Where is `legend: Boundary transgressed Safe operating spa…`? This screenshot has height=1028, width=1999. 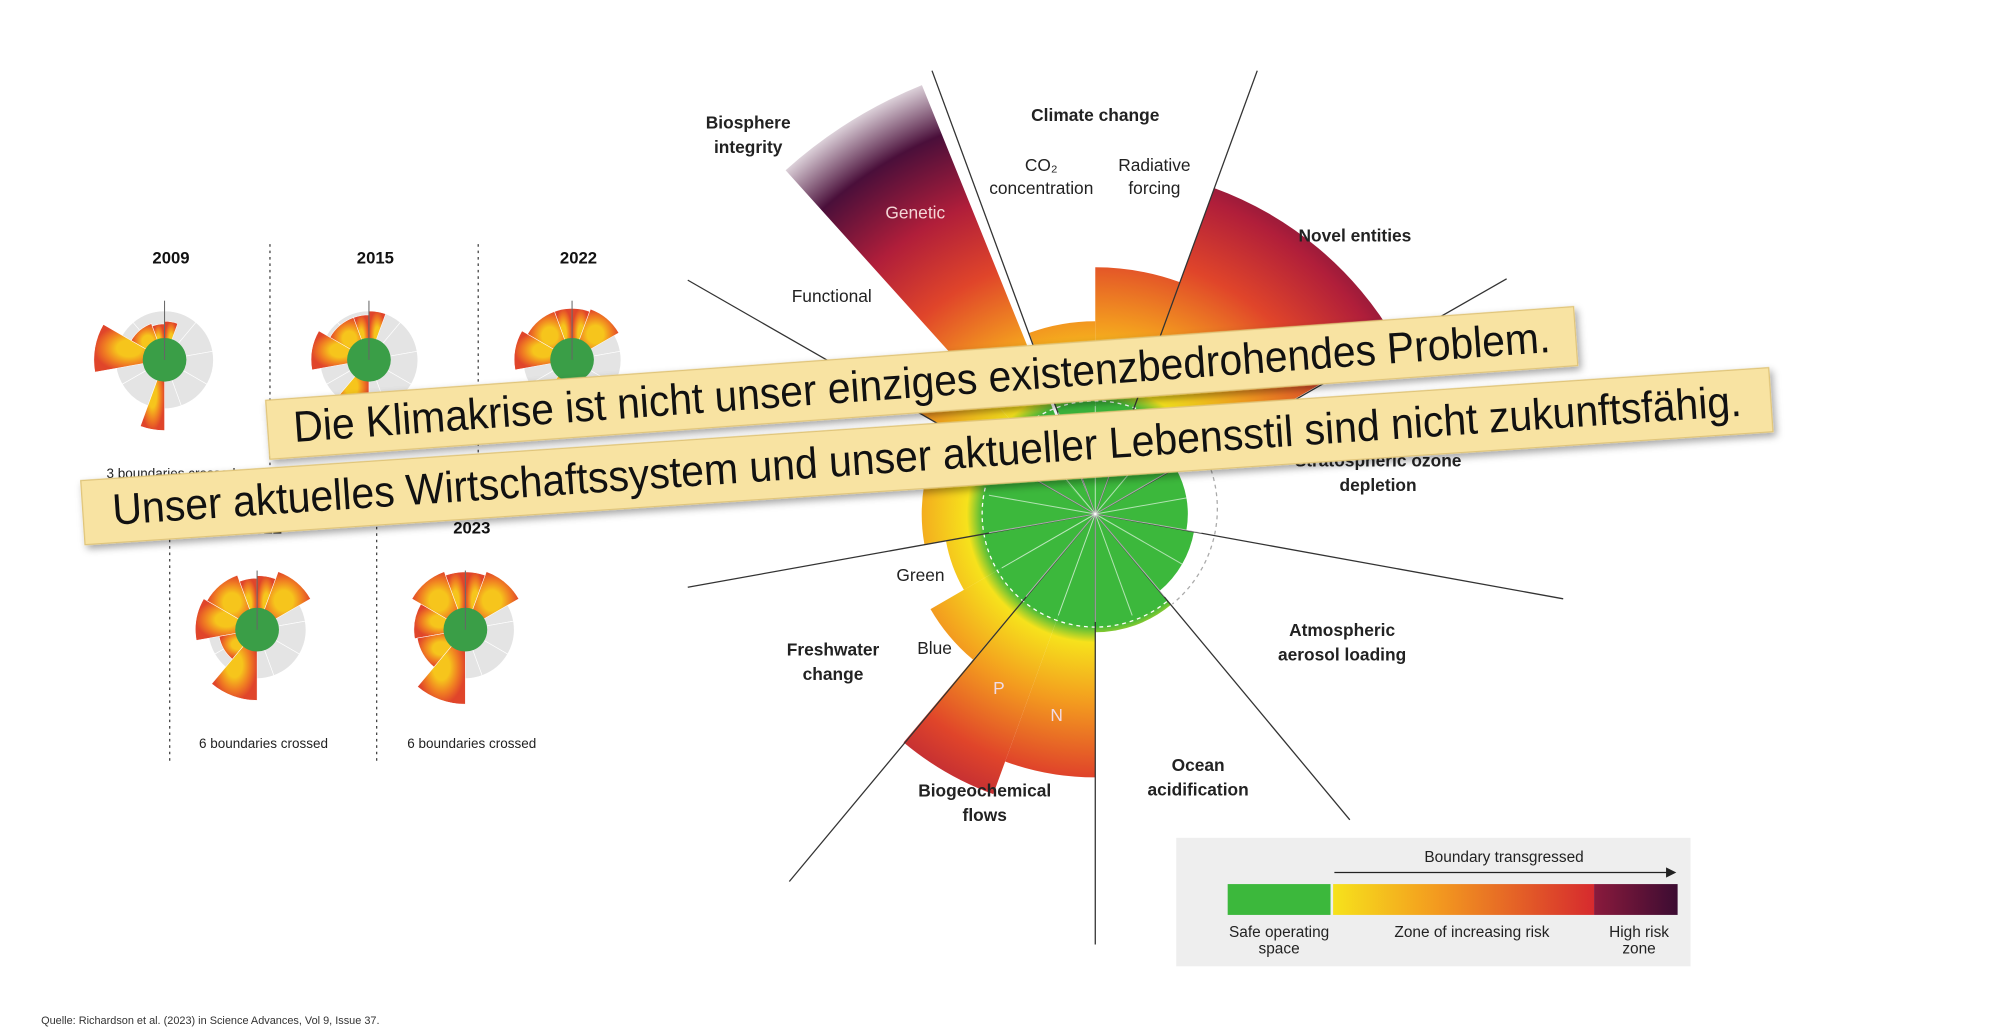
legend: Boundary transgressed Safe operating spa… is located at coordinates (1433, 902).